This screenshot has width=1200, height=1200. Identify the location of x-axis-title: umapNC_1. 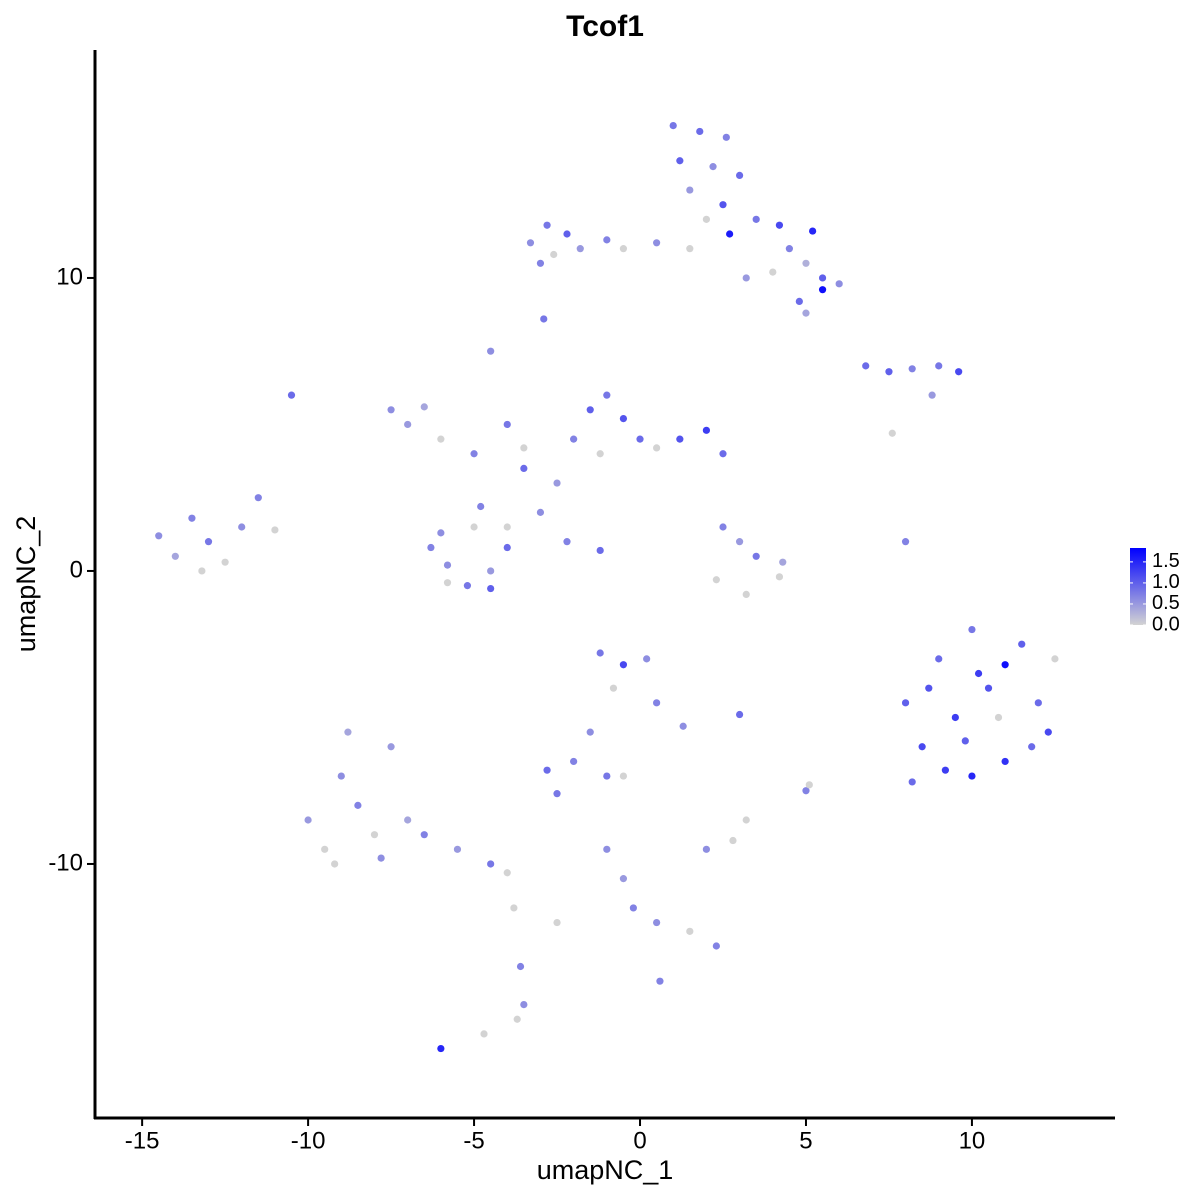
(605, 1170).